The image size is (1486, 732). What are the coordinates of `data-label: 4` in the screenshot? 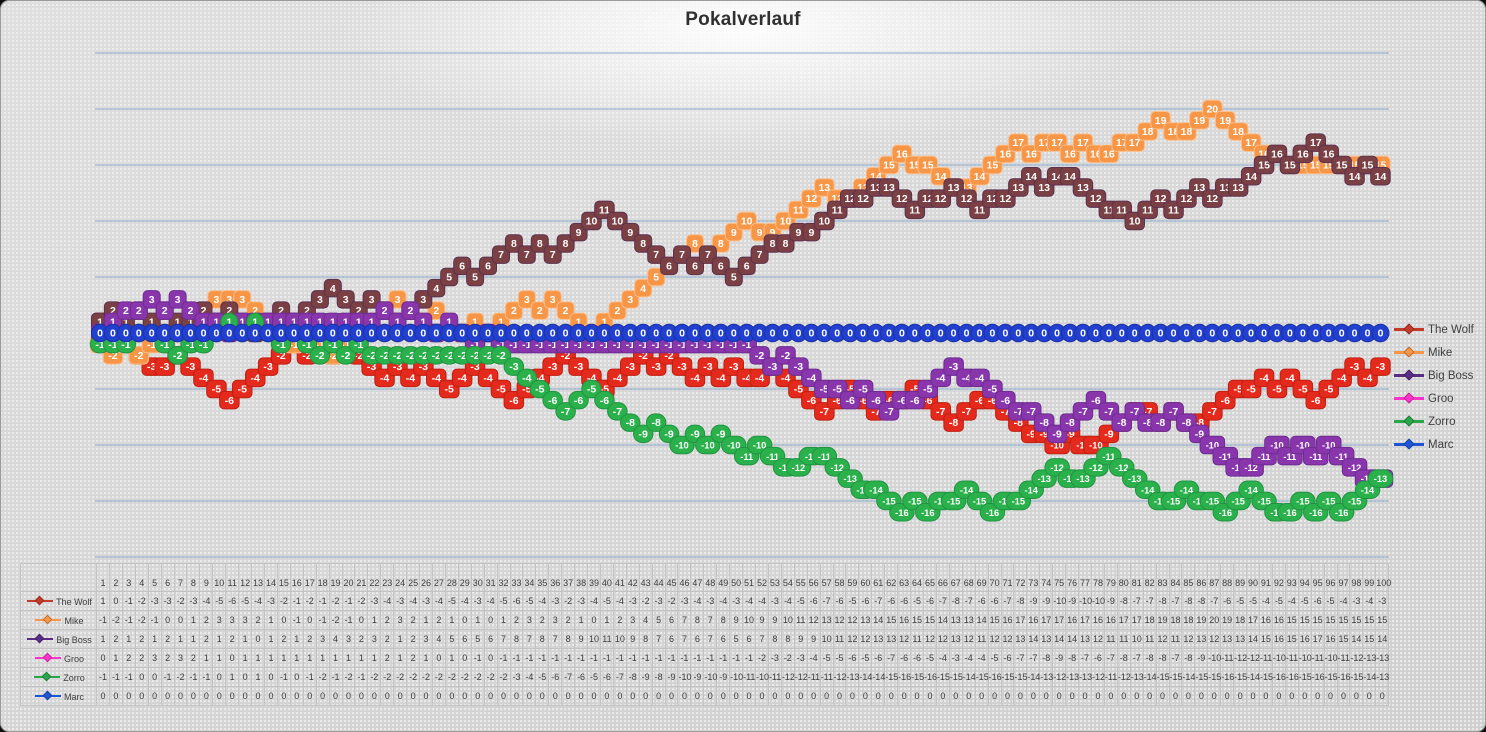 It's located at (643, 289).